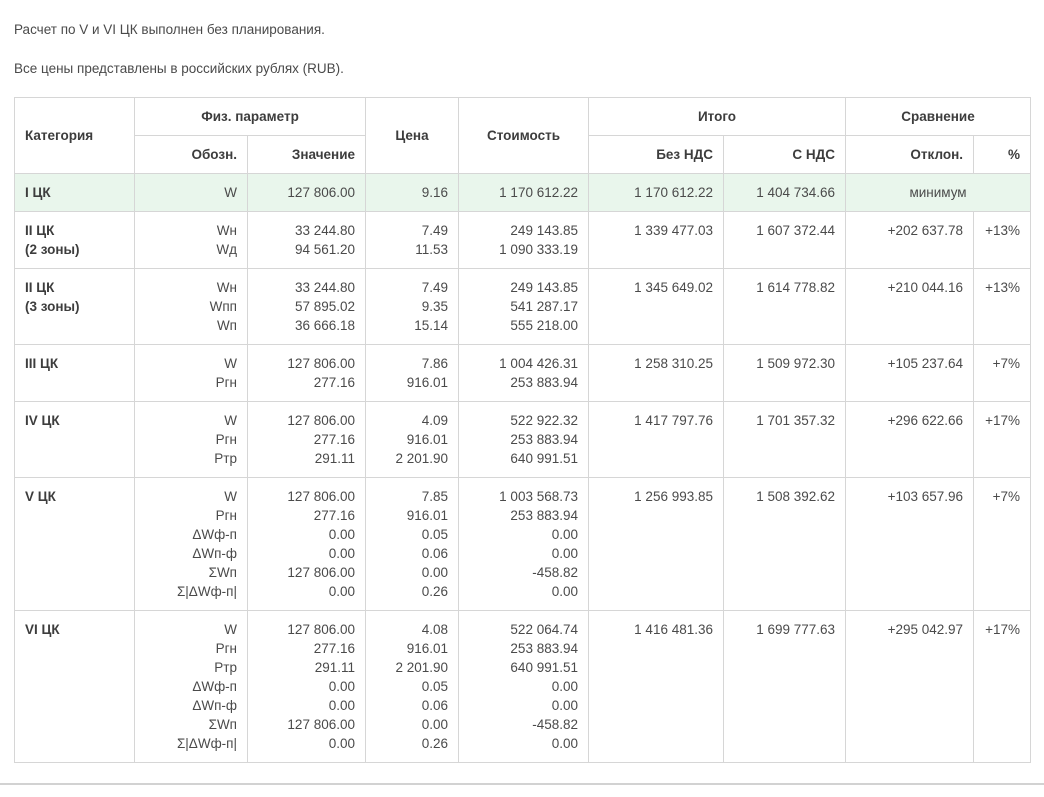 The width and height of the screenshot is (1044, 797). Describe the element at coordinates (74, 135) in the screenshot. I see `header-category: Категория` at that location.